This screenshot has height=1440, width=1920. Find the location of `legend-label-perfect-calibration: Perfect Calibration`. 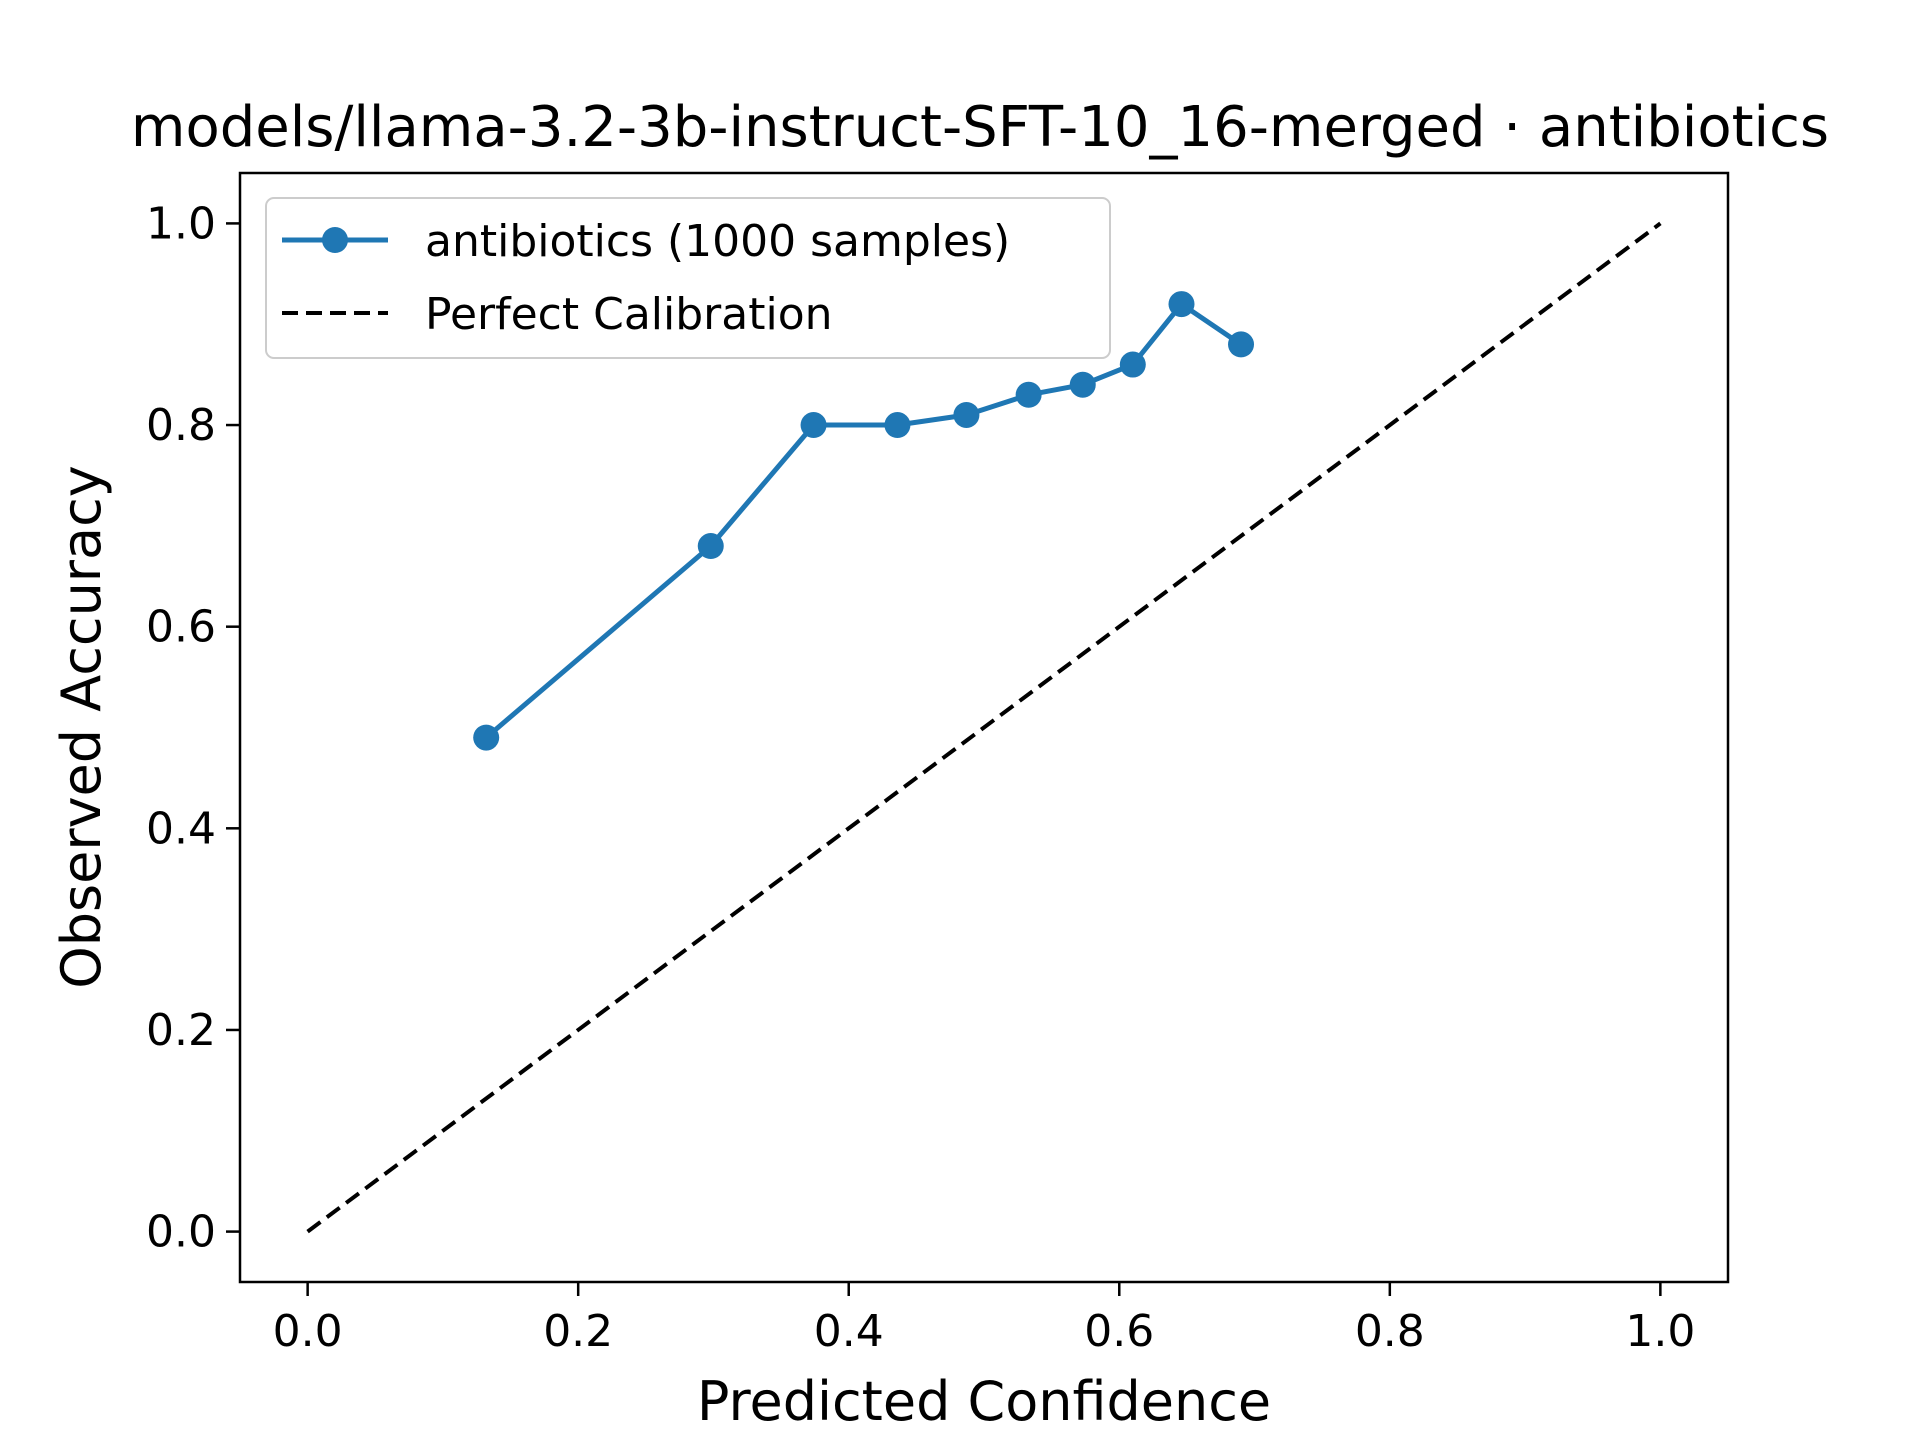

legend-label-perfect-calibration: Perfect Calibration is located at coordinates (629, 314).